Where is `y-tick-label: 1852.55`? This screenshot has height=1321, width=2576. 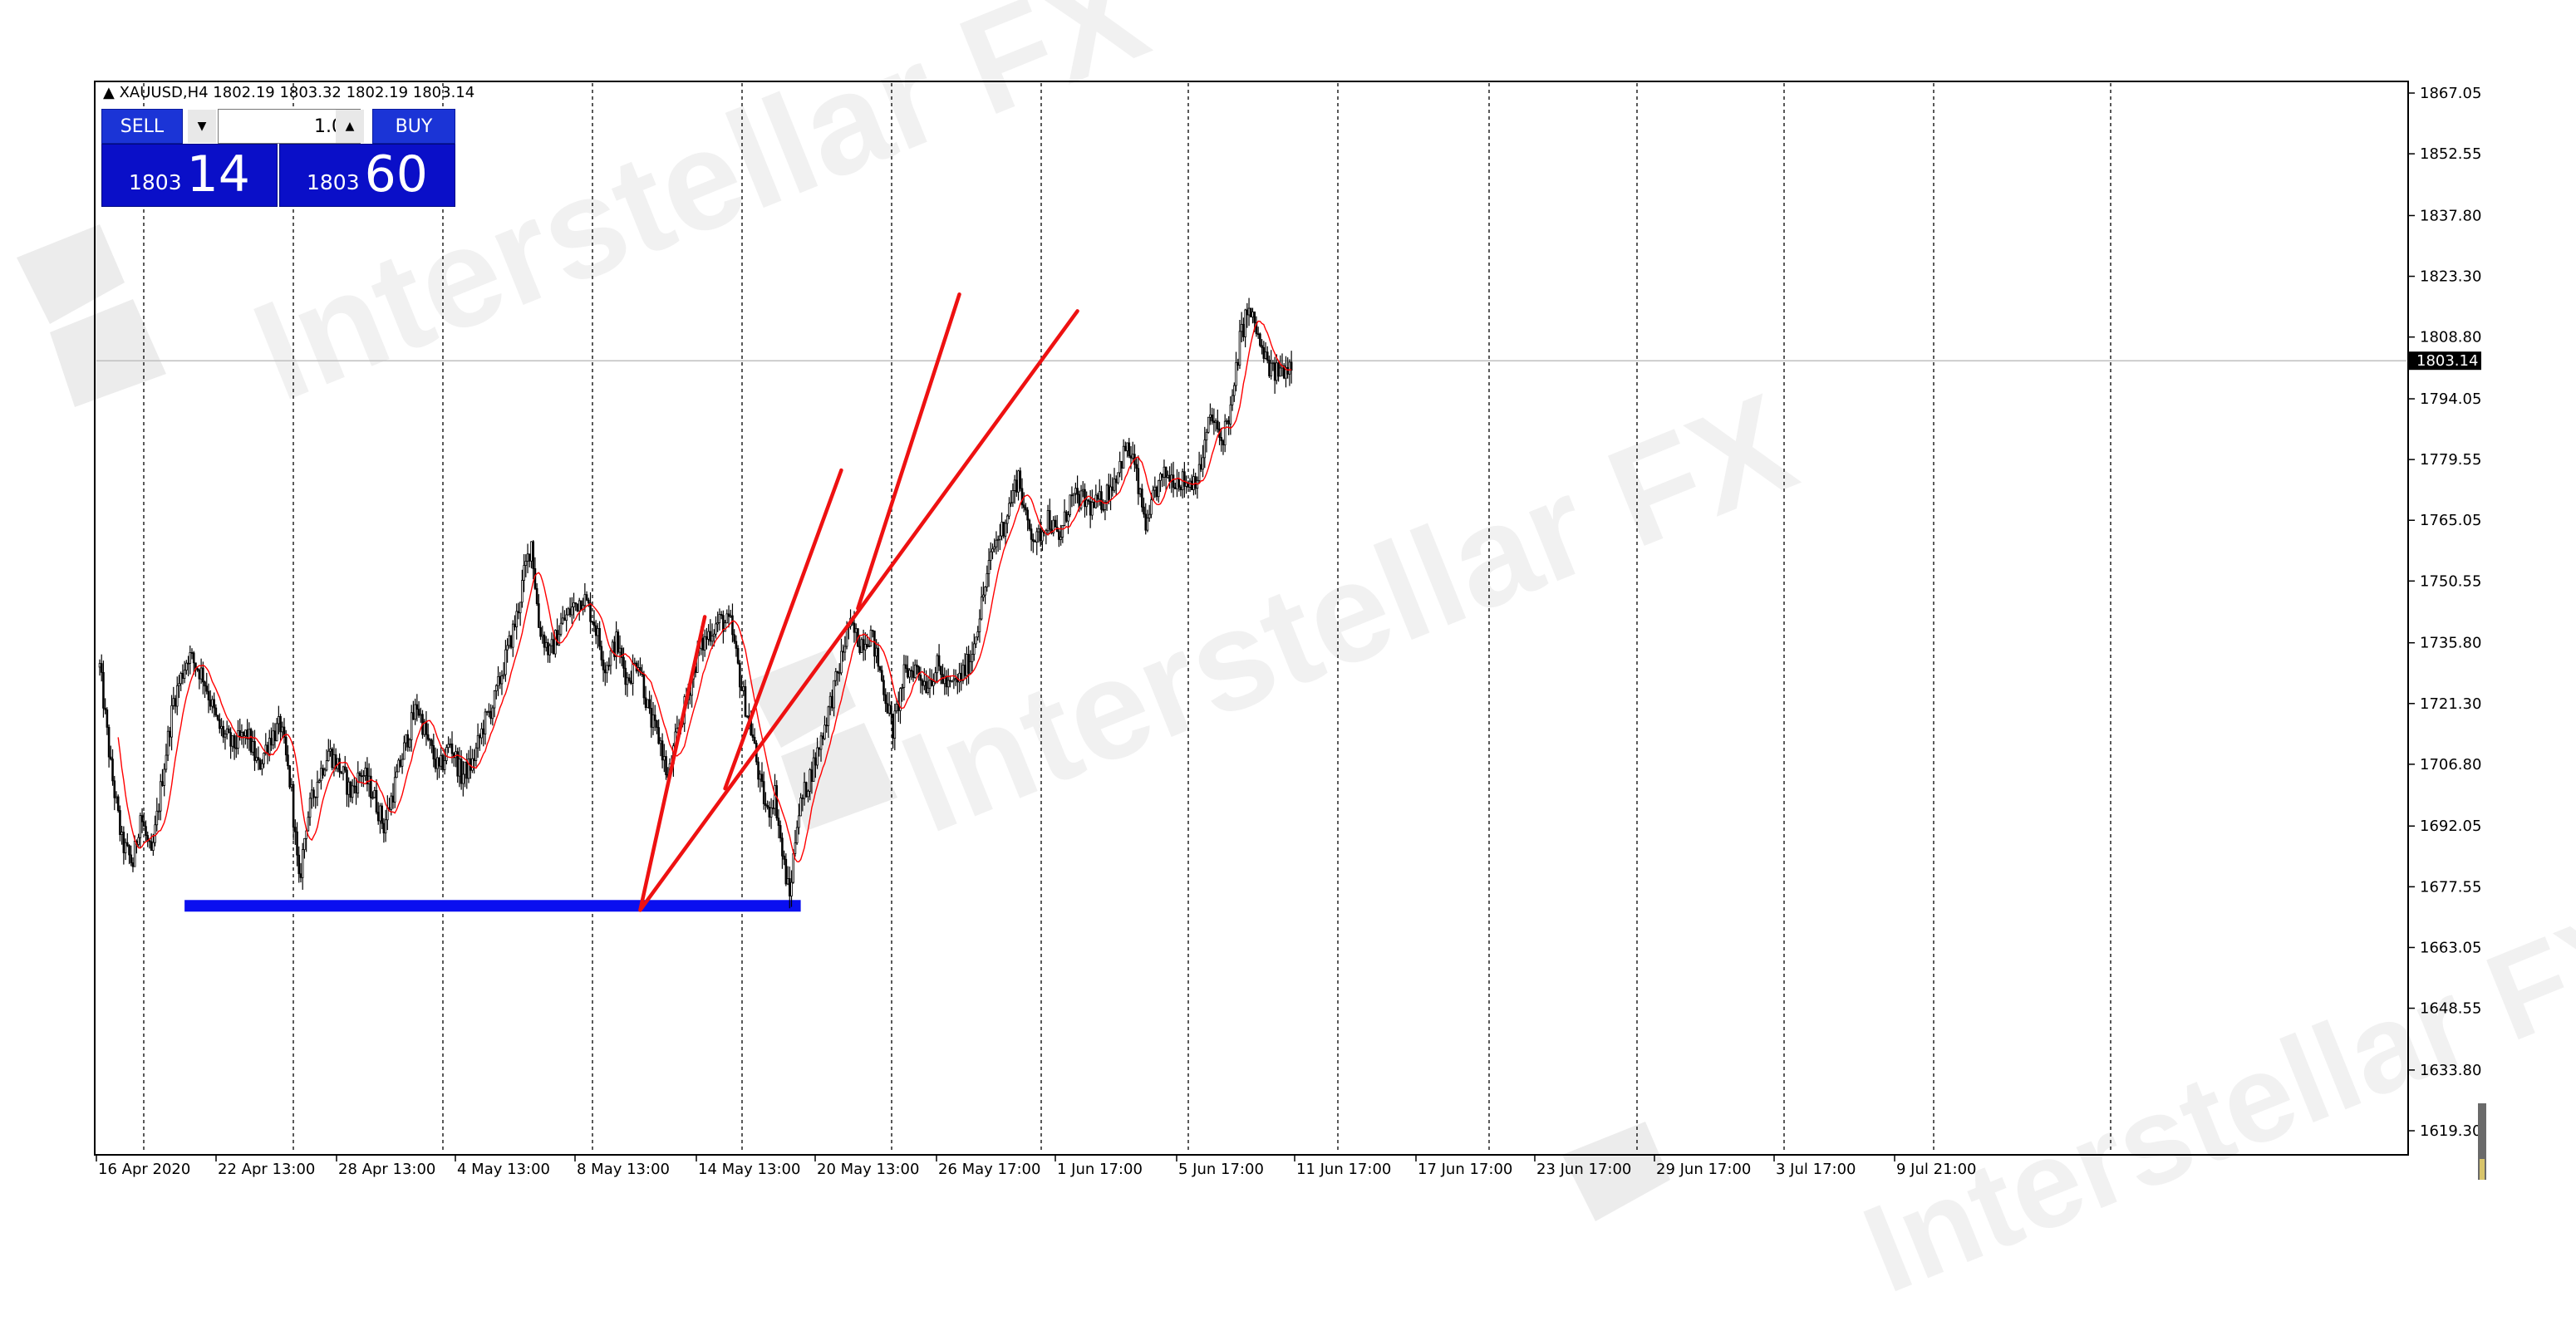
y-tick-label: 1852.55 is located at coordinates (2450, 154).